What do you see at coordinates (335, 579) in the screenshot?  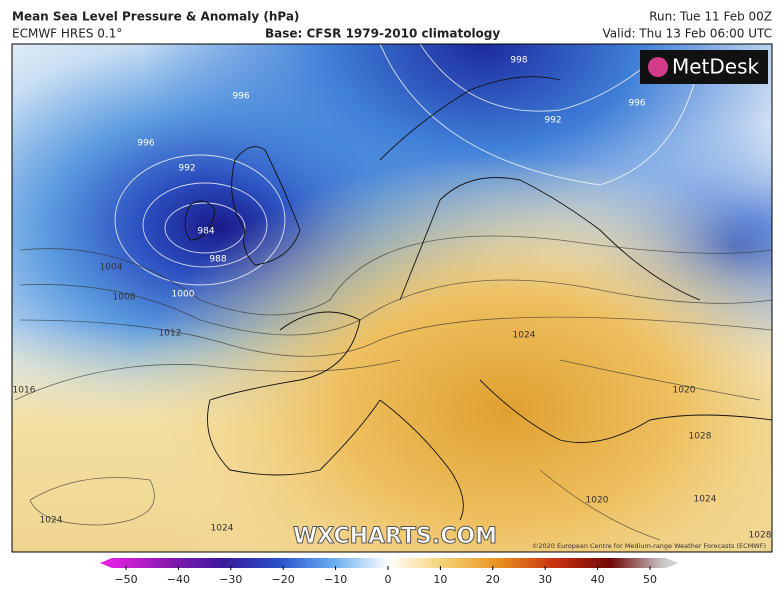 I see `colorbar-tick-label: −10` at bounding box center [335, 579].